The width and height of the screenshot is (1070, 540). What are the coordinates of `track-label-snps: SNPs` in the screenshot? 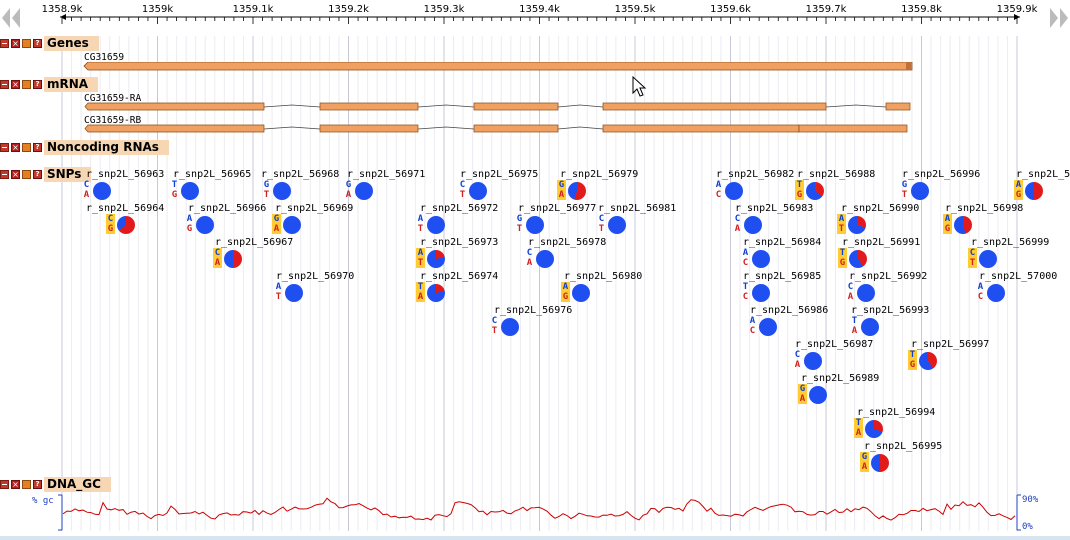 It's located at (68, 174).